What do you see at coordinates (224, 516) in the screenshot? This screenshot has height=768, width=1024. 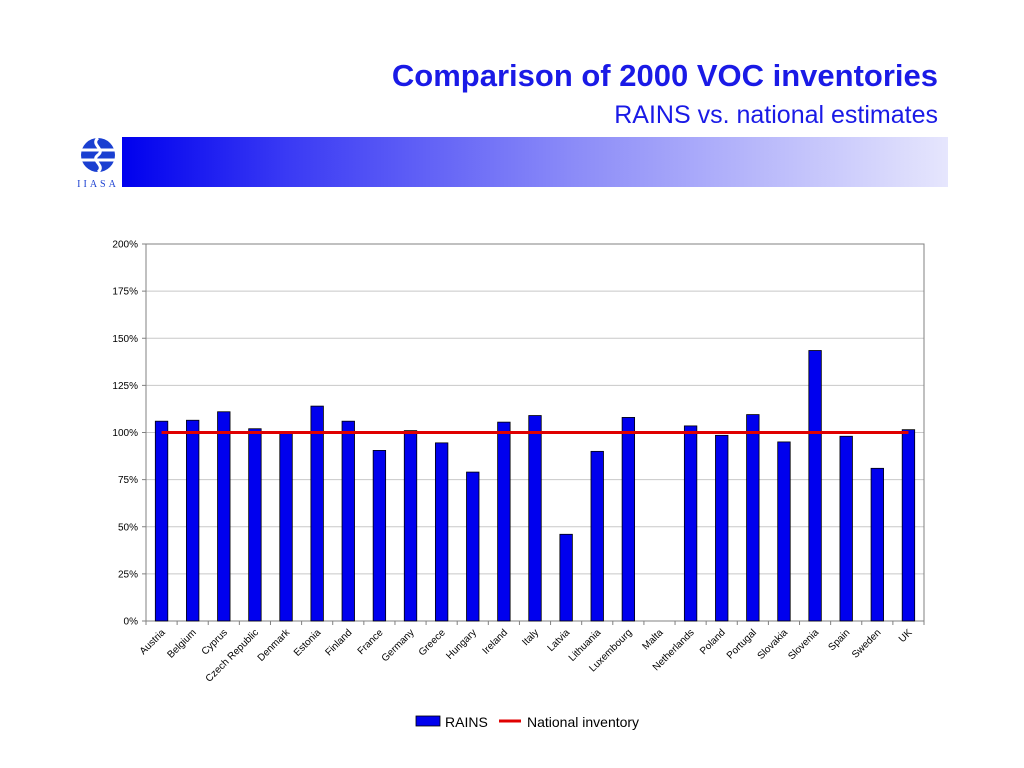 I see `bar-cyprus` at bounding box center [224, 516].